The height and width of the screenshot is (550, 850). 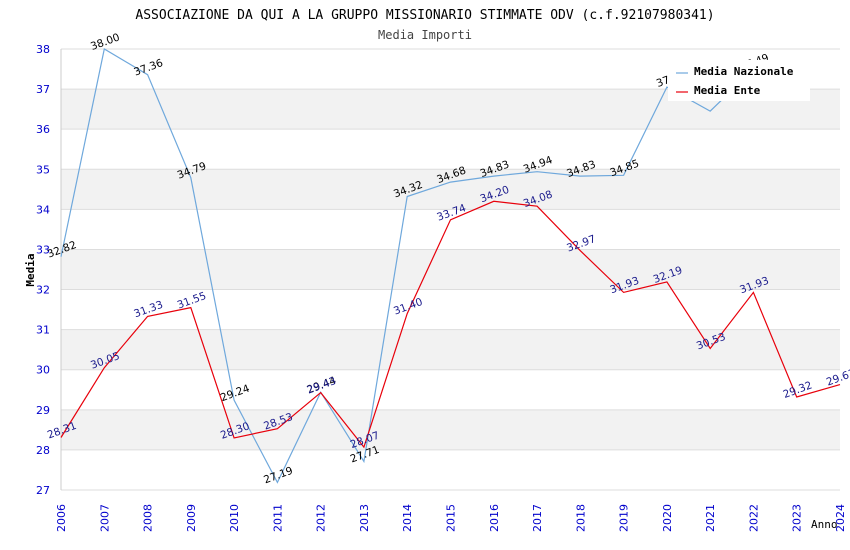 What do you see at coordinates (61, 518) in the screenshot?
I see `x-tick-label: 2006` at bounding box center [61, 518].